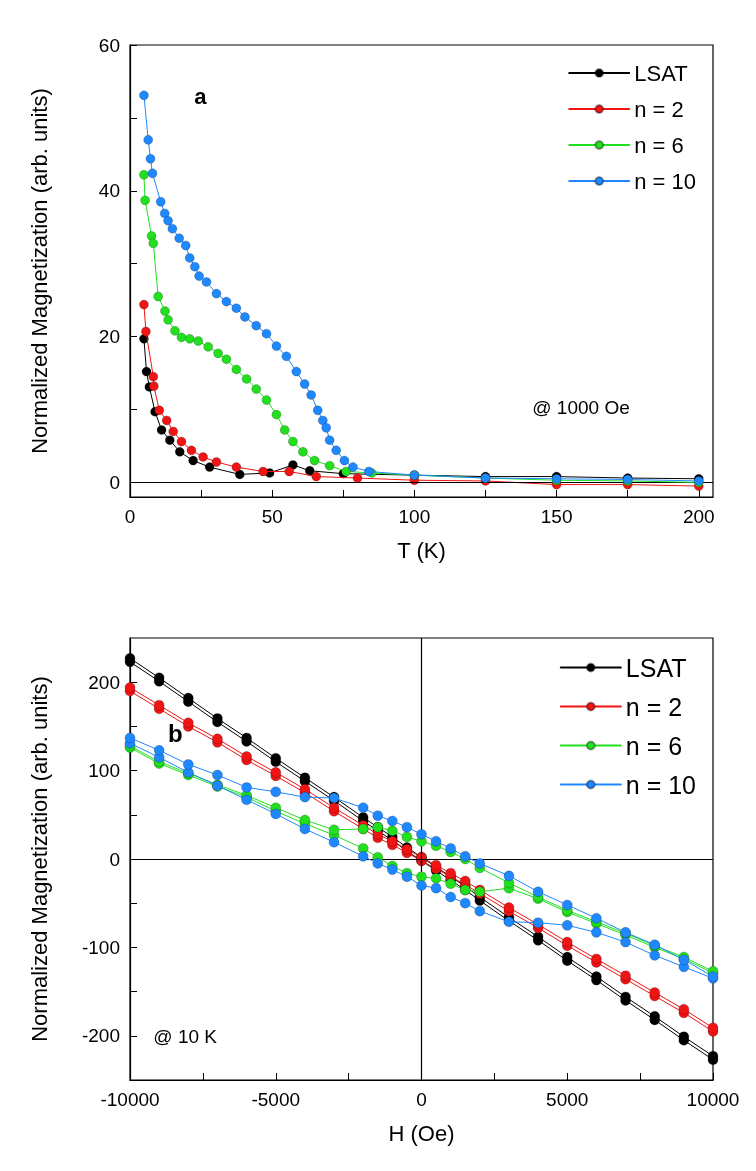  I want to click on y-tick-label: 20, so click(109, 337).